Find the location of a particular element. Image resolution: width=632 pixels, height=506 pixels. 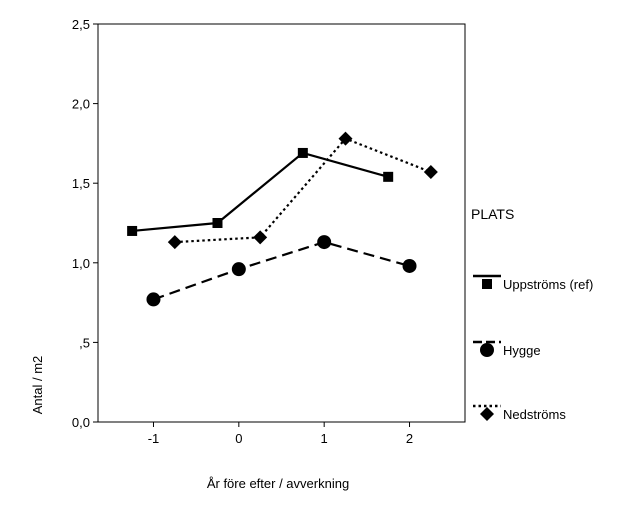

y-axis-label: Antal / m2 is located at coordinates (37, 385).